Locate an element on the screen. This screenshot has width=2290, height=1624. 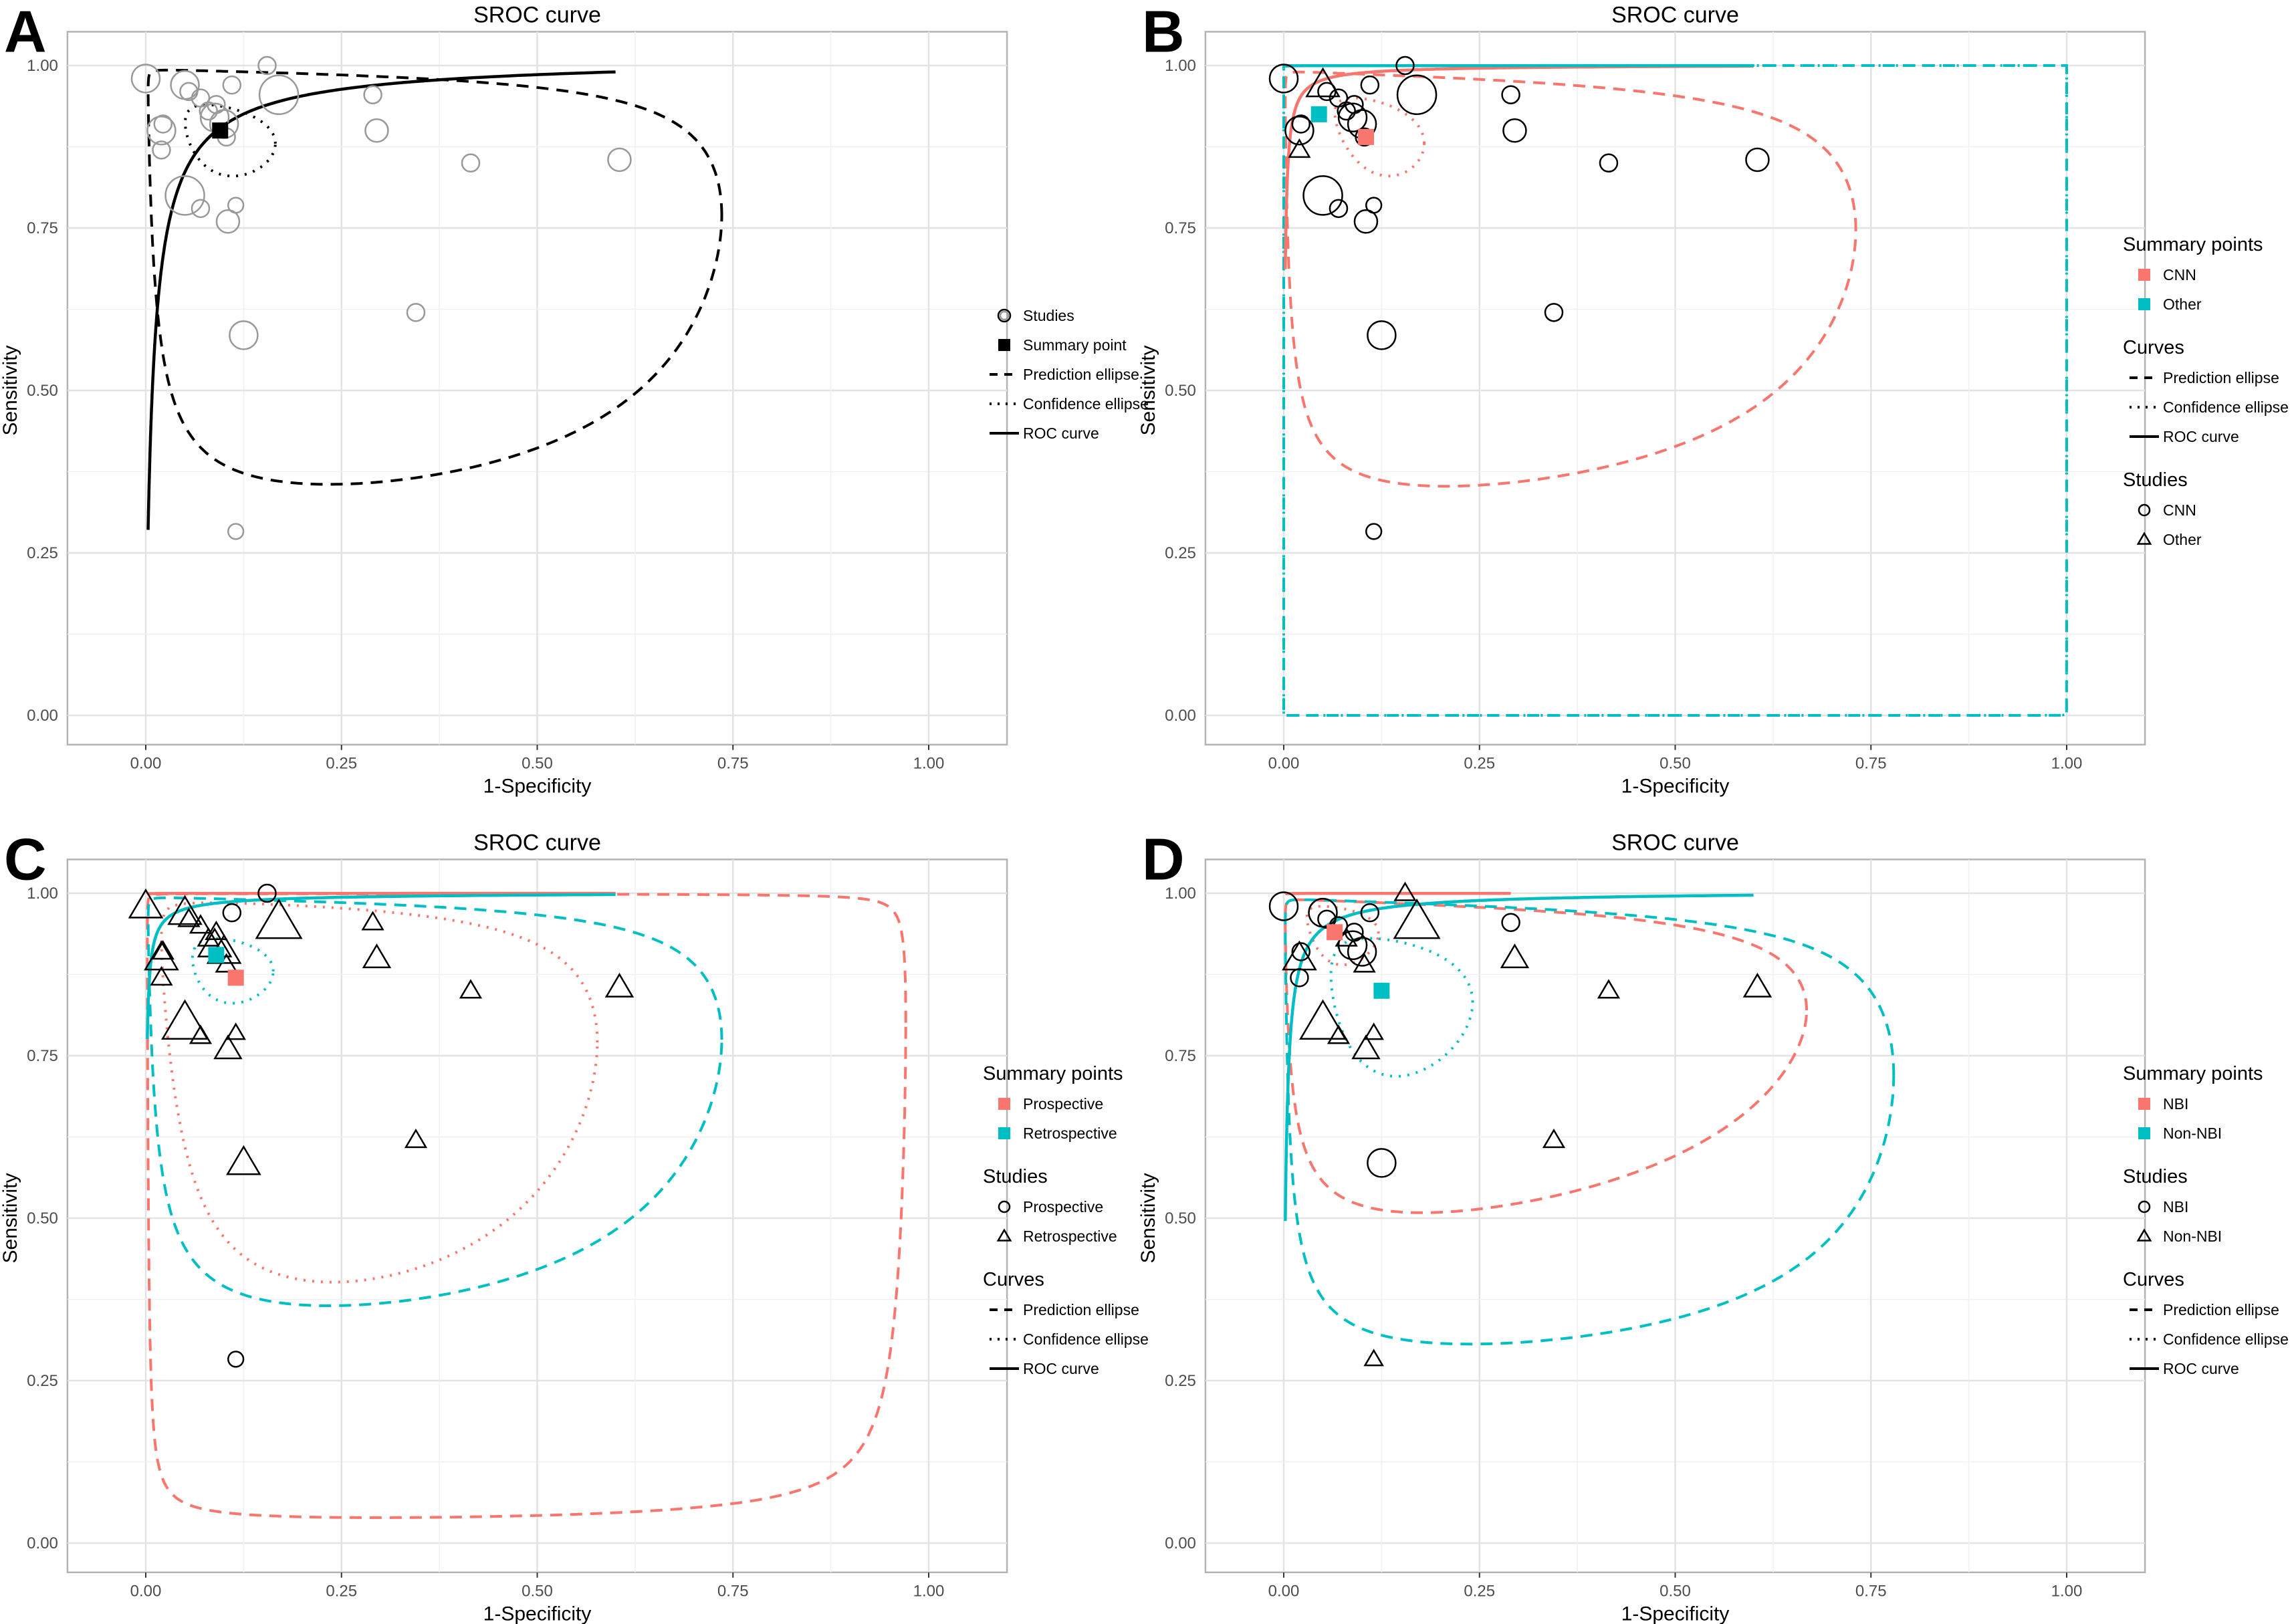
legend-label: Other is located at coordinates (2182, 539).